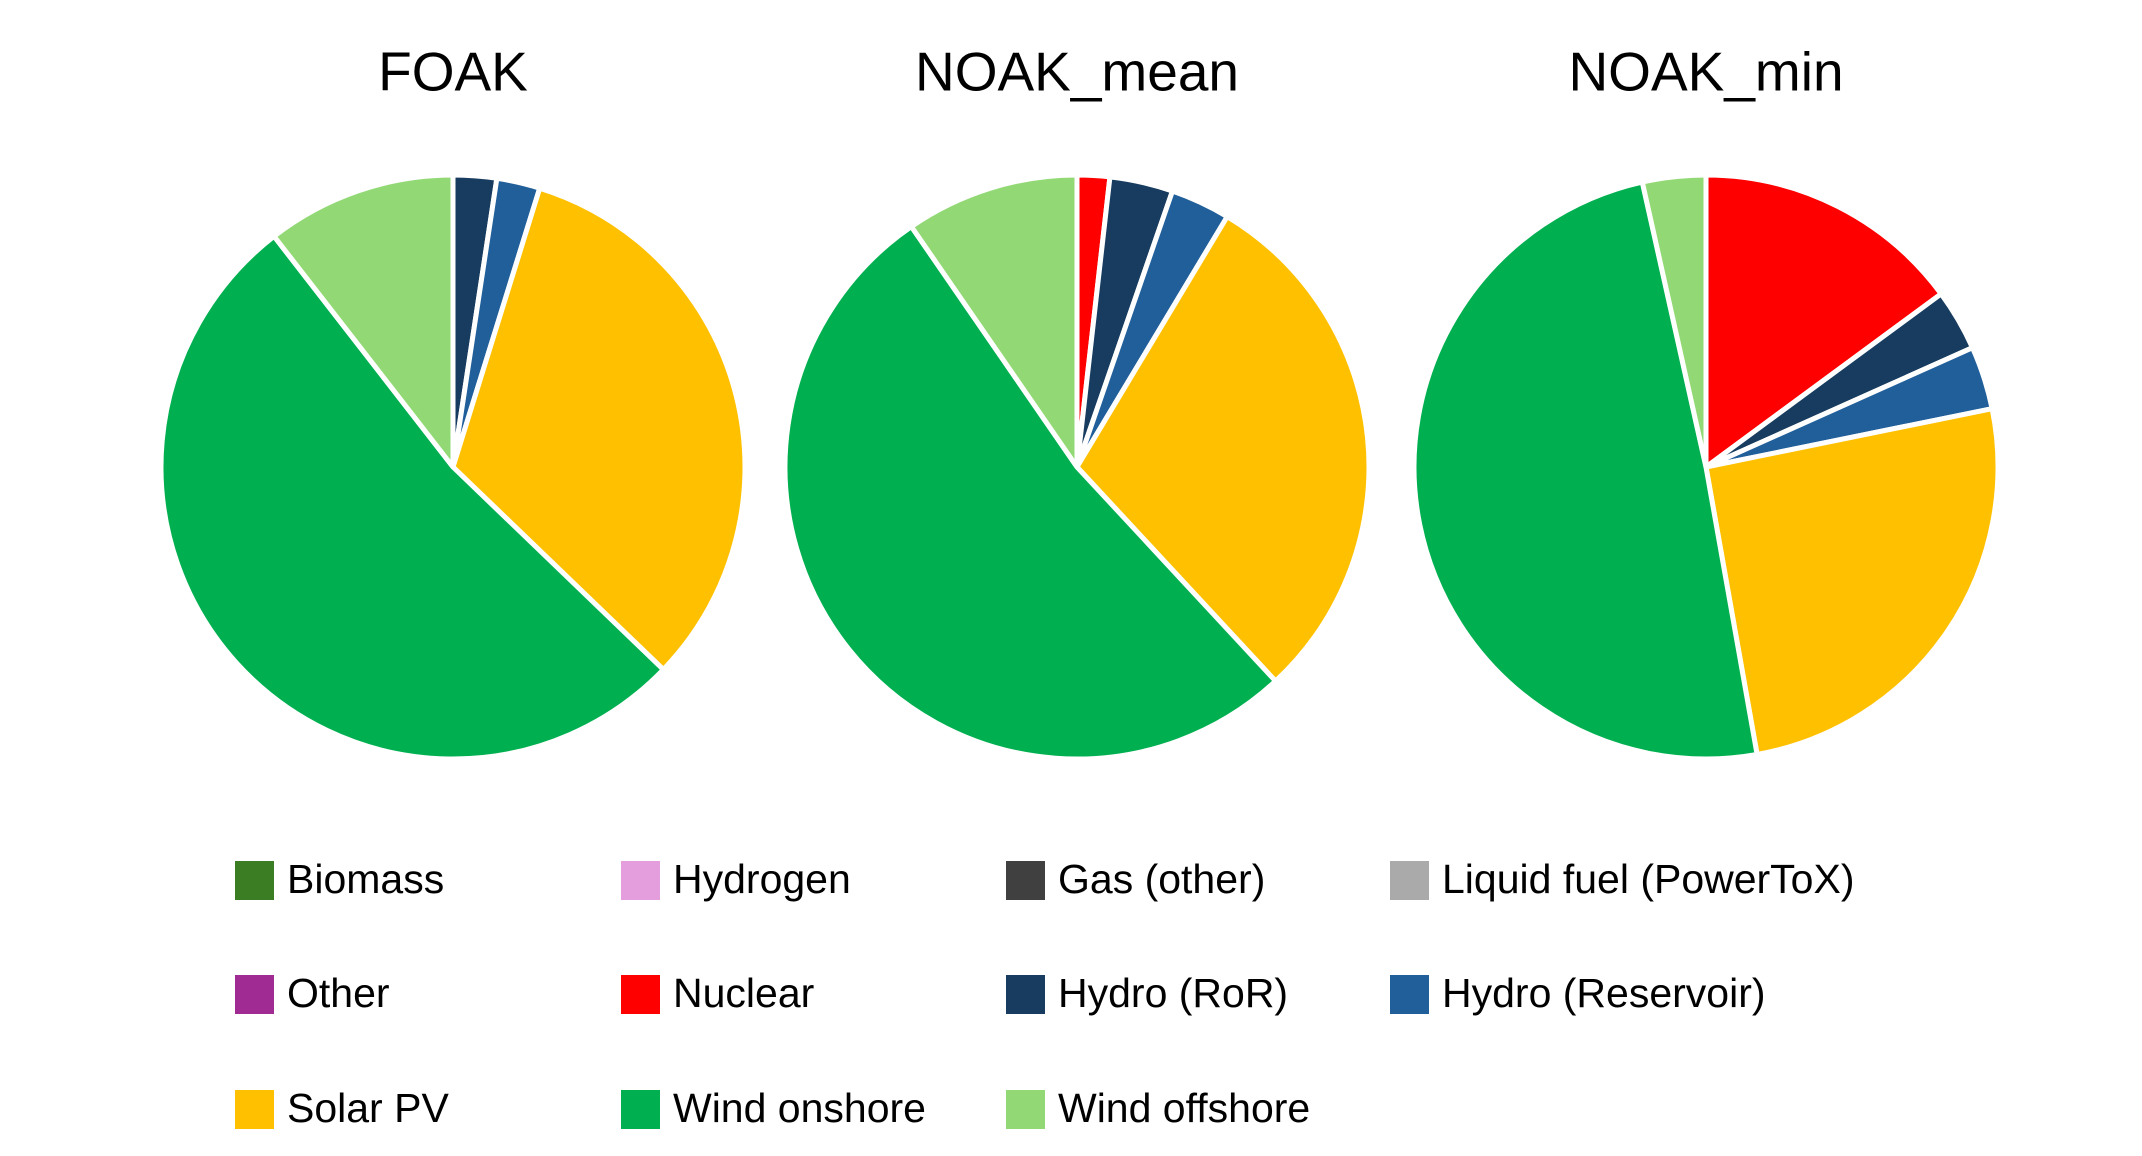 The image size is (2142, 1156). Describe the element at coordinates (1173, 993) in the screenshot. I see `legend-label: Hydro (RoR)` at that location.